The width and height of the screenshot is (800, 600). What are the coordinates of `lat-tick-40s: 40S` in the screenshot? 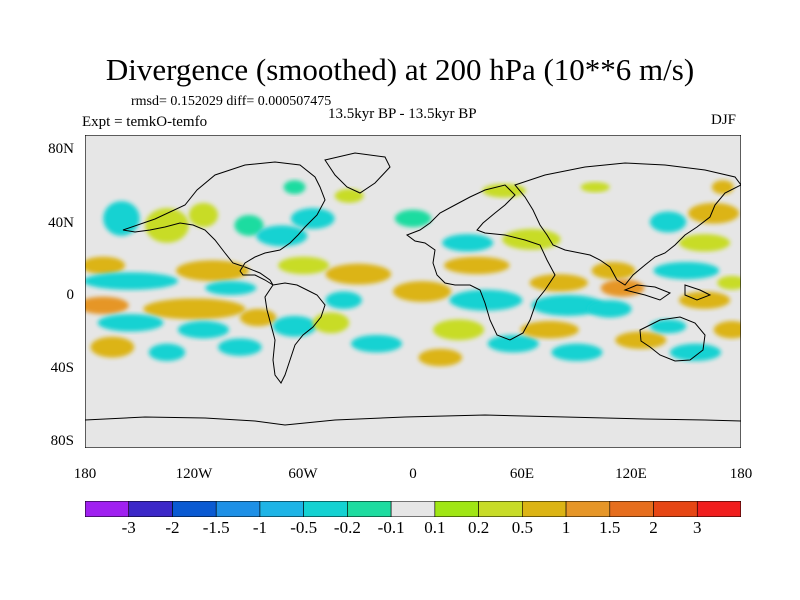 It's located at (62, 368).